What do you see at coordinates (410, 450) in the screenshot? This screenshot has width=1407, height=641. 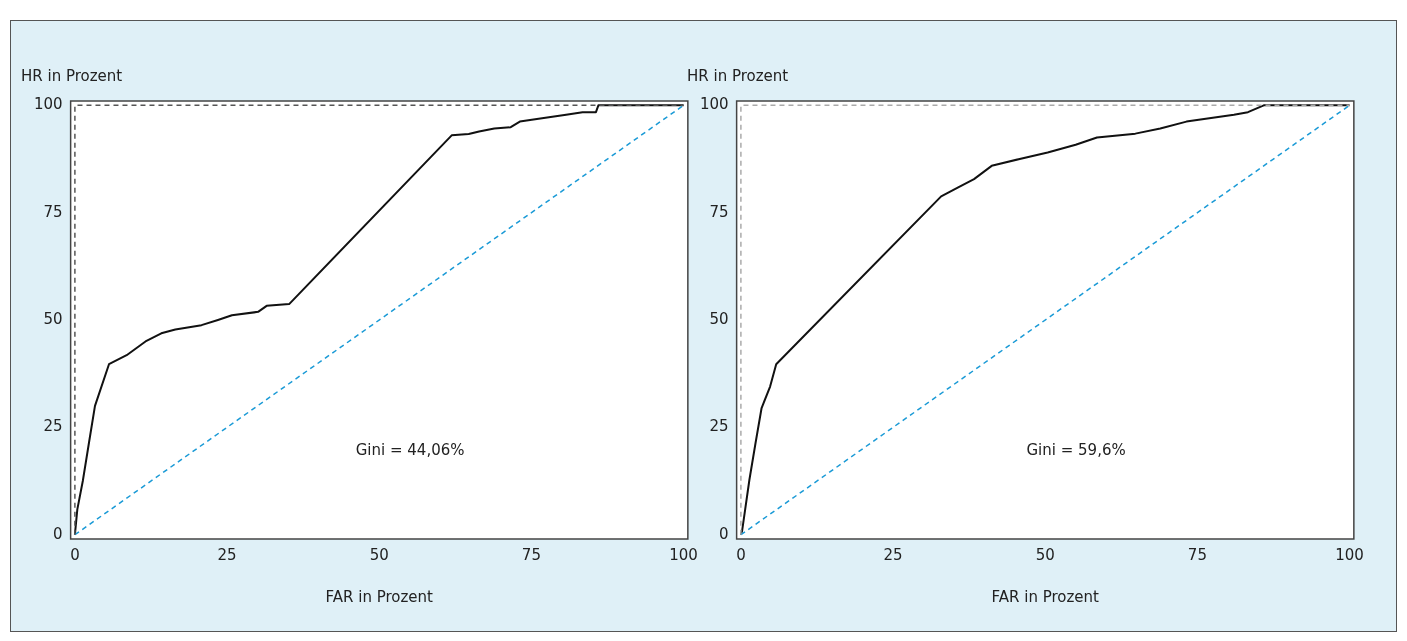 I see `annotation: Gini = 44,06%` at bounding box center [410, 450].